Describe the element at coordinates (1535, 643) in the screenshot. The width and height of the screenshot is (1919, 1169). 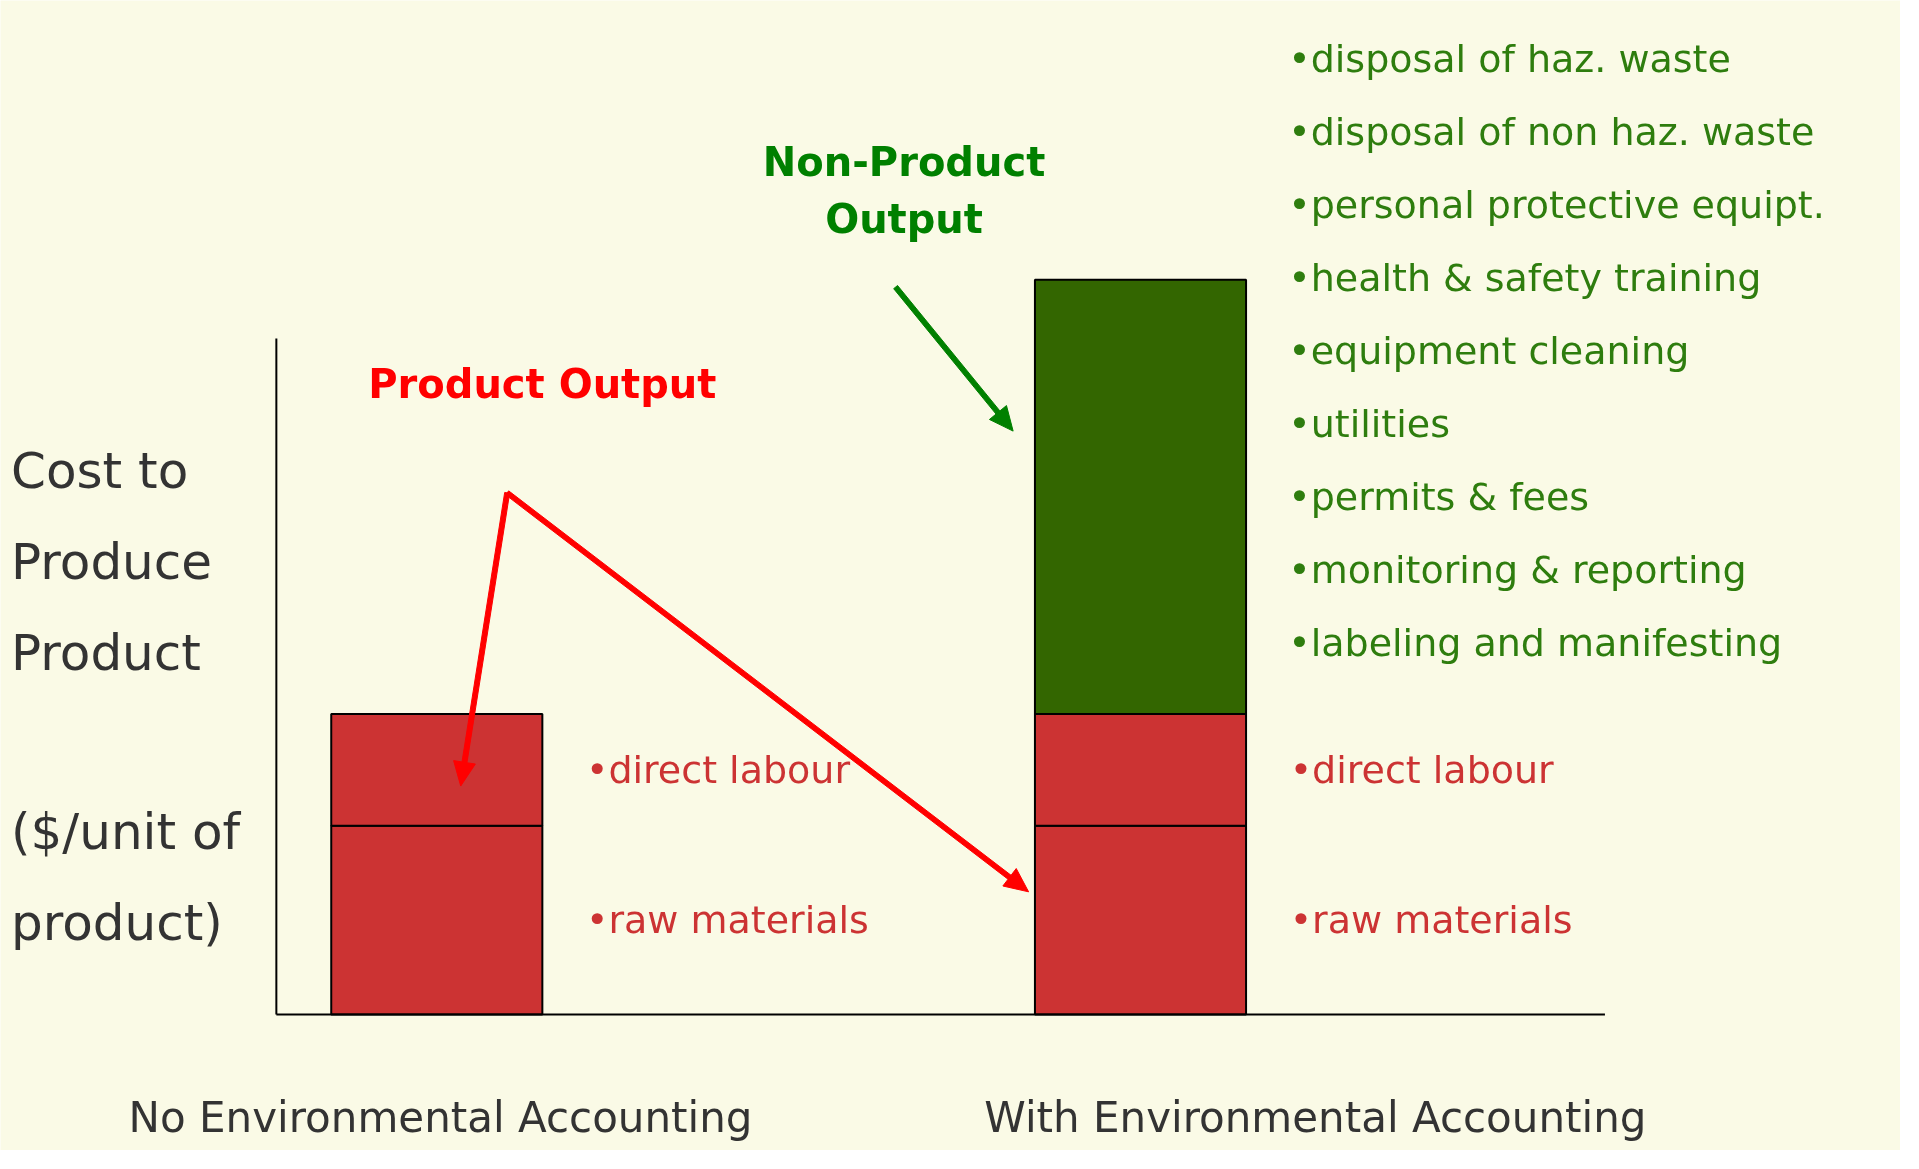
I see `annotation: •labeling and manifesting` at that location.